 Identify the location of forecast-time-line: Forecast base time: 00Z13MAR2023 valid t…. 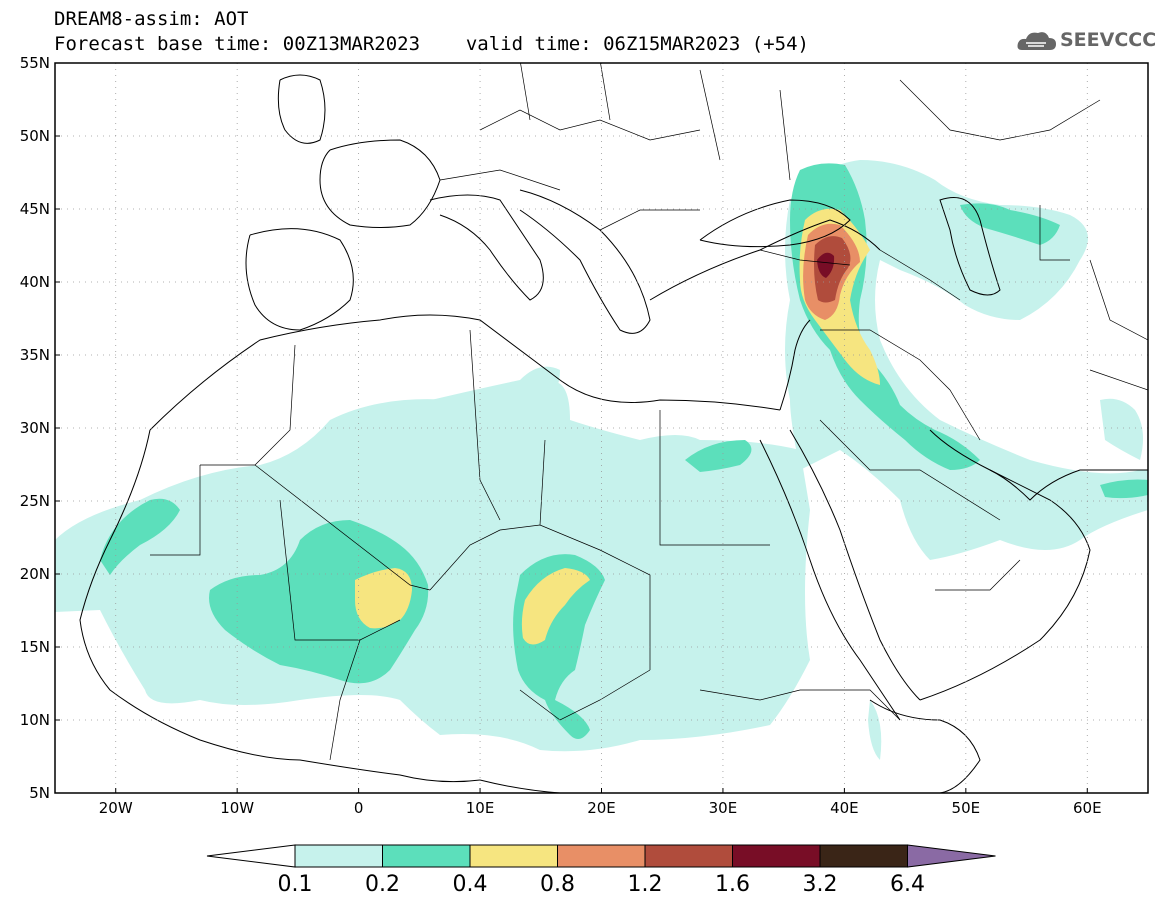
(431, 44).